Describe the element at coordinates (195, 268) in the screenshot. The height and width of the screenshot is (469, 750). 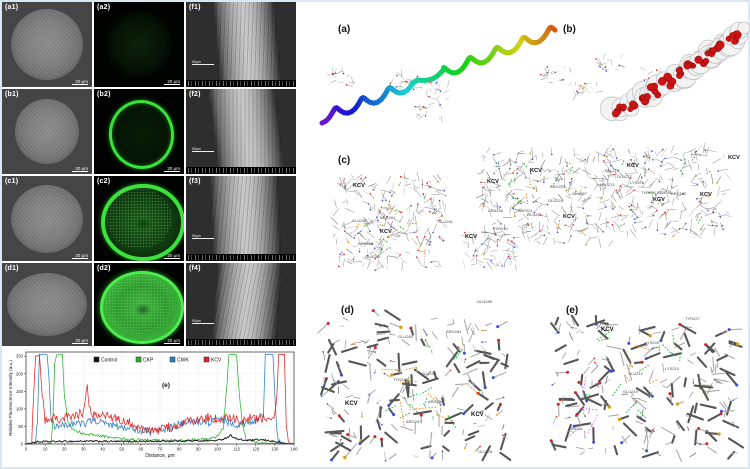
I see `panel-label: (f4)` at that location.